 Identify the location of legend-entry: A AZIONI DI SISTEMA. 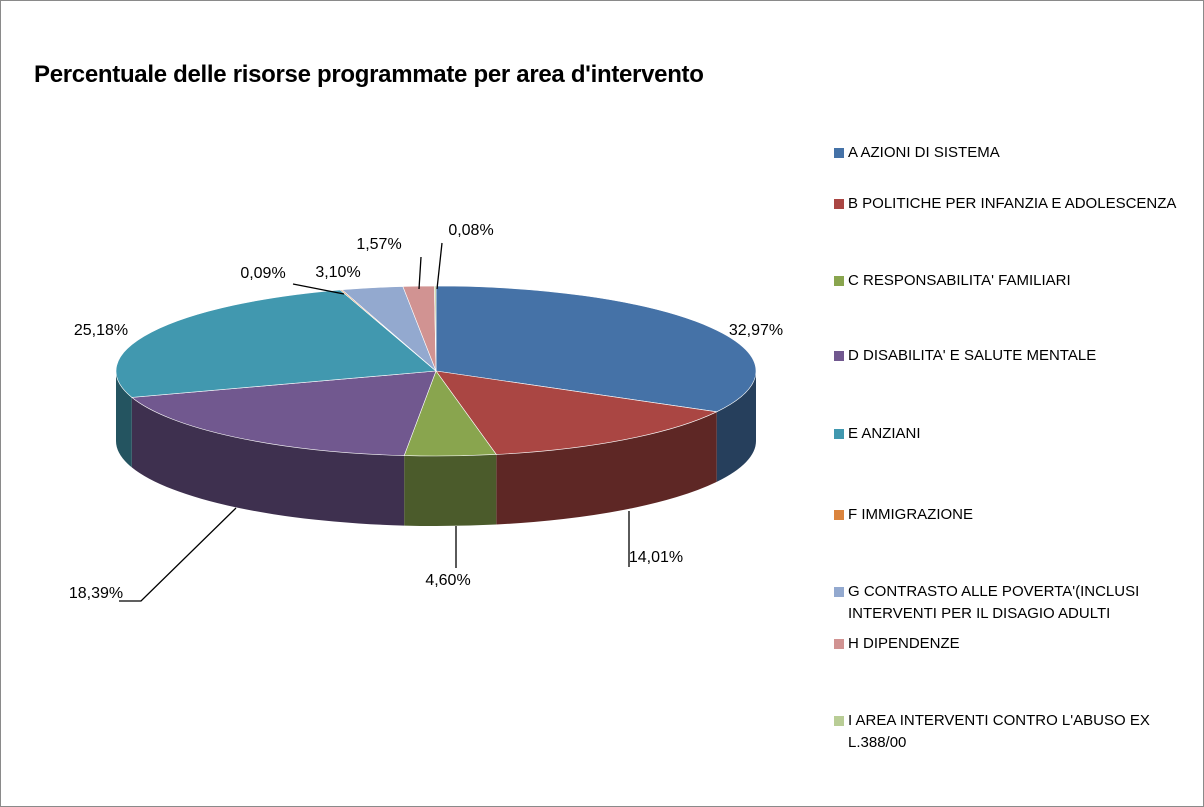
(1006, 153).